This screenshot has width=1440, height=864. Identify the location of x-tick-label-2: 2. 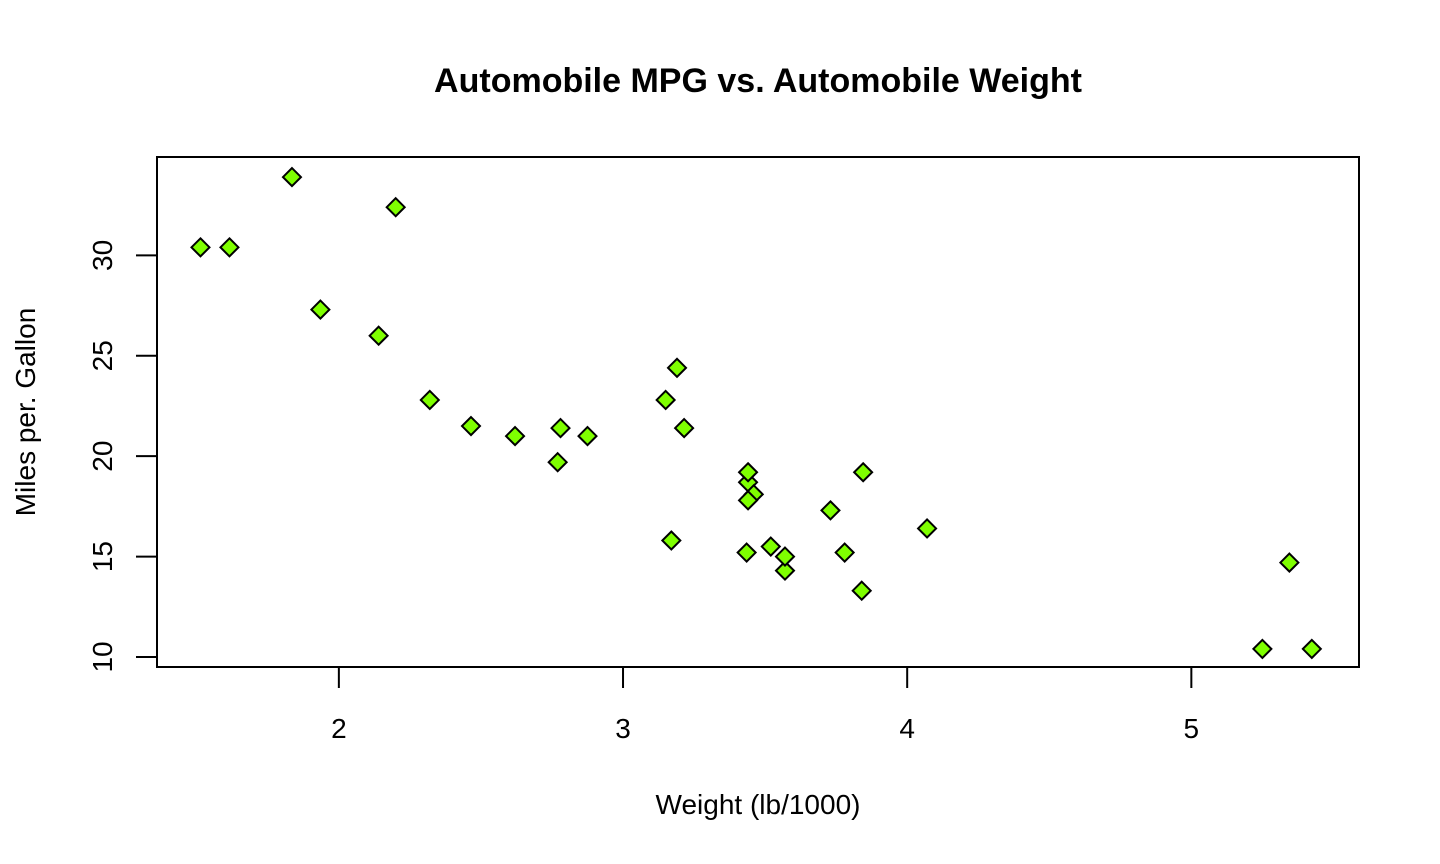
(339, 728).